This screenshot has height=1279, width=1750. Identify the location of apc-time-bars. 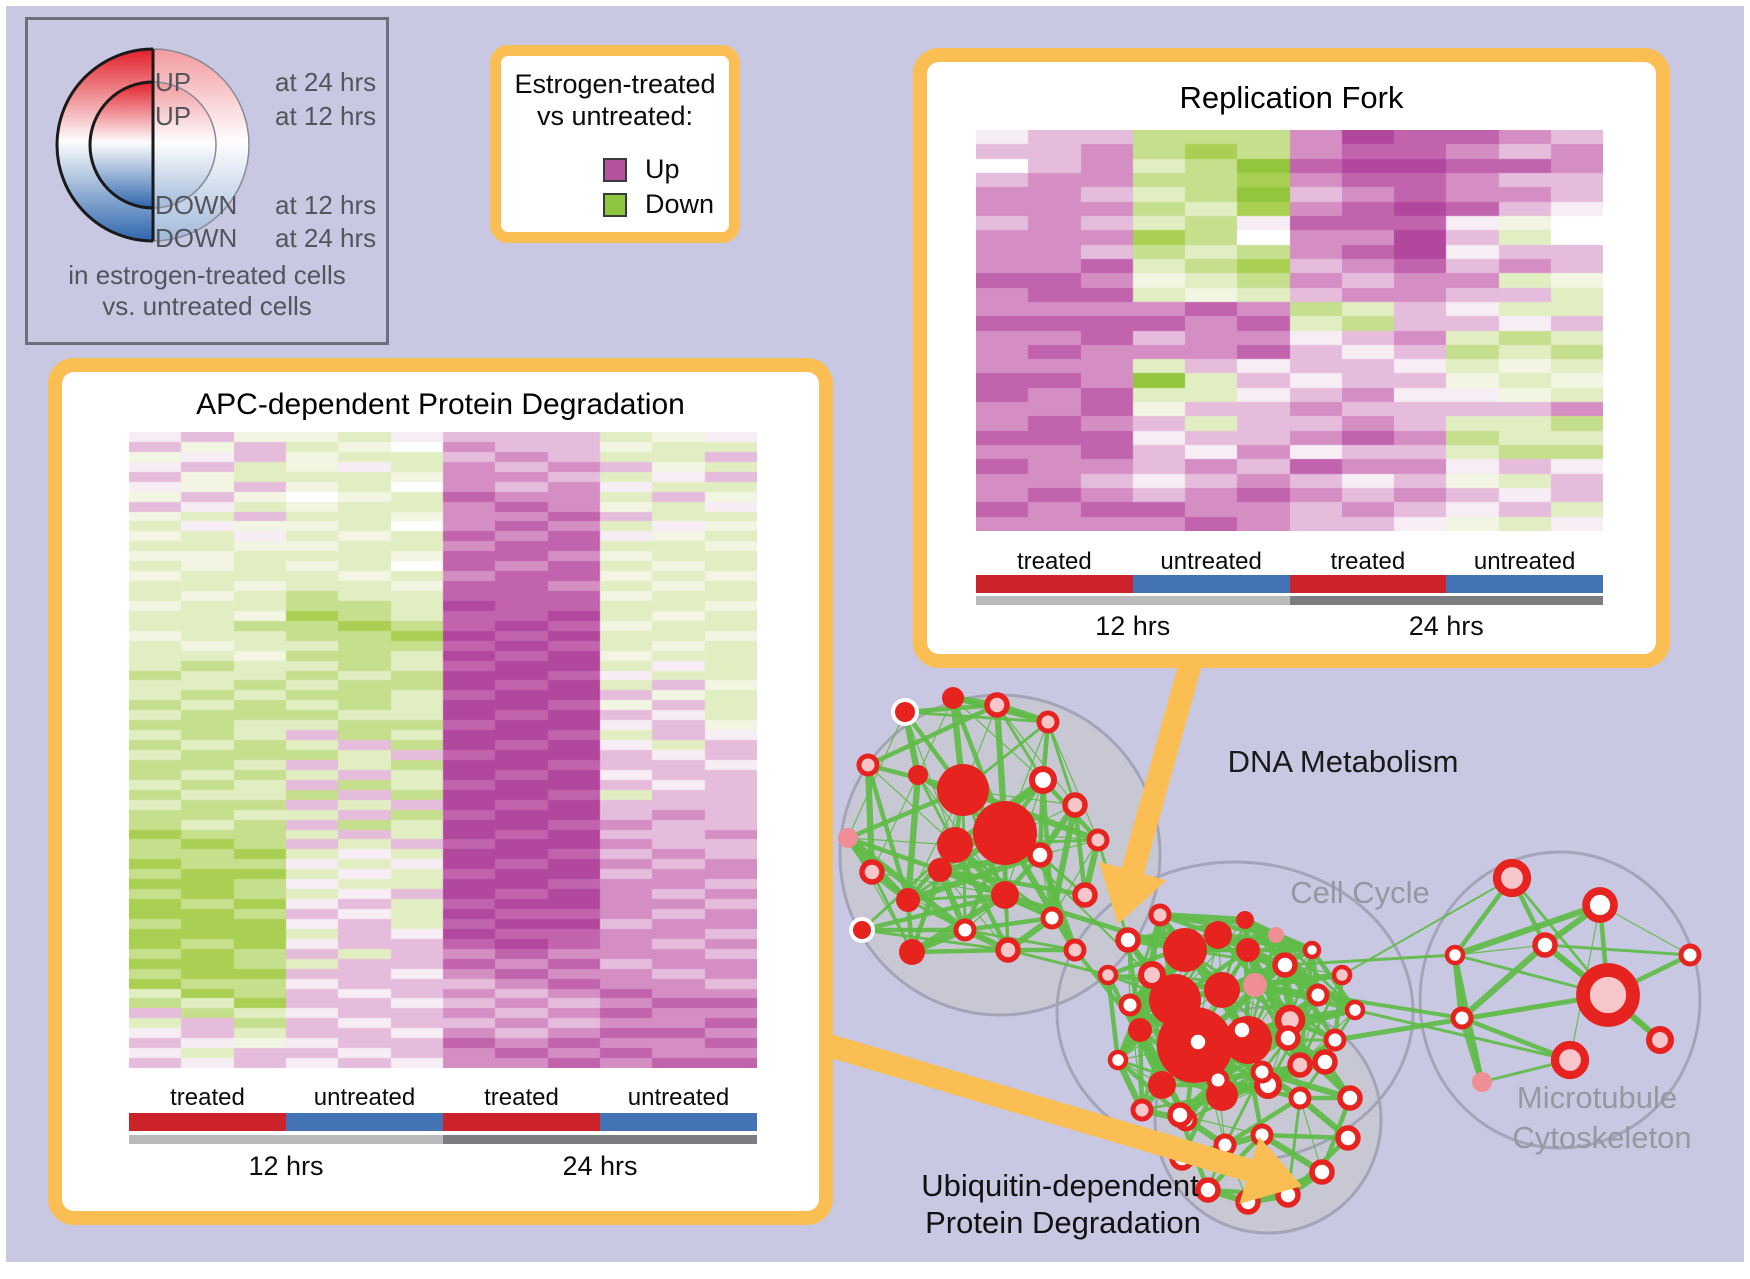
(443, 1139).